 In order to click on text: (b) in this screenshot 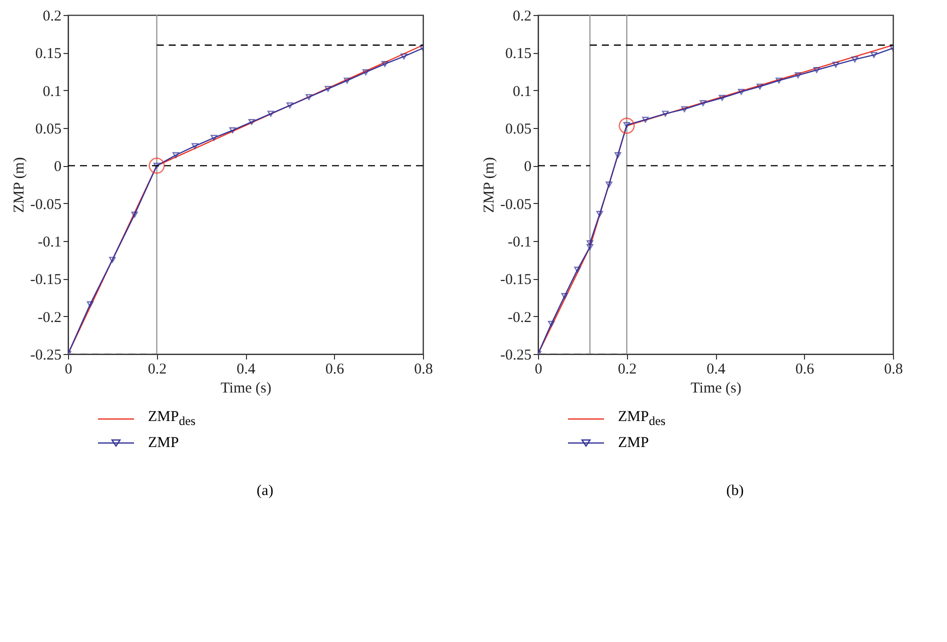, I will do `click(735, 491)`.